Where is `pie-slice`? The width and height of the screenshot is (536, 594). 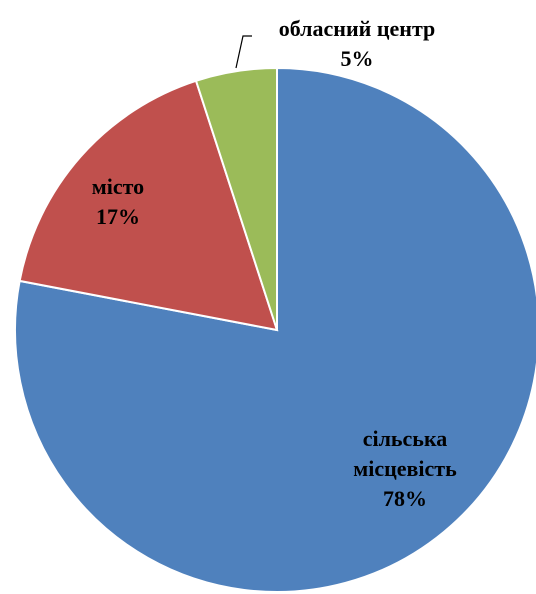
pie-slice is located at coordinates (236, 198).